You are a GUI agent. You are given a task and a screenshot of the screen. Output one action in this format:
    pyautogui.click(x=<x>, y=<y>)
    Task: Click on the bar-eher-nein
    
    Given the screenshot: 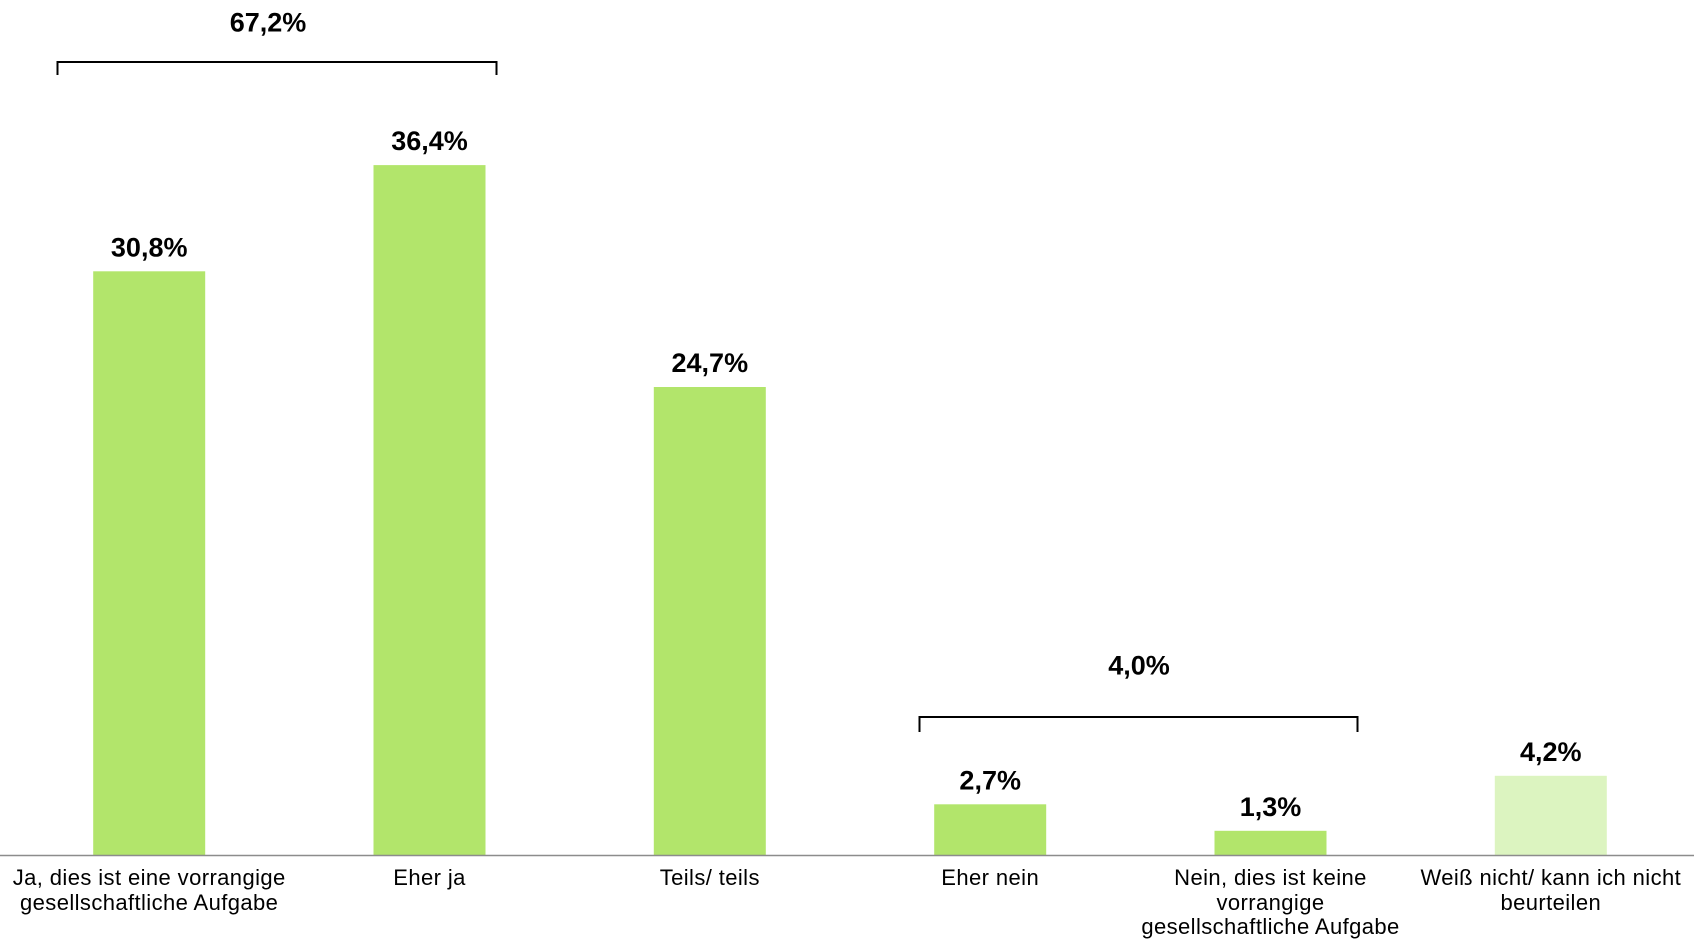 What is the action you would take?
    pyautogui.click(x=990, y=830)
    